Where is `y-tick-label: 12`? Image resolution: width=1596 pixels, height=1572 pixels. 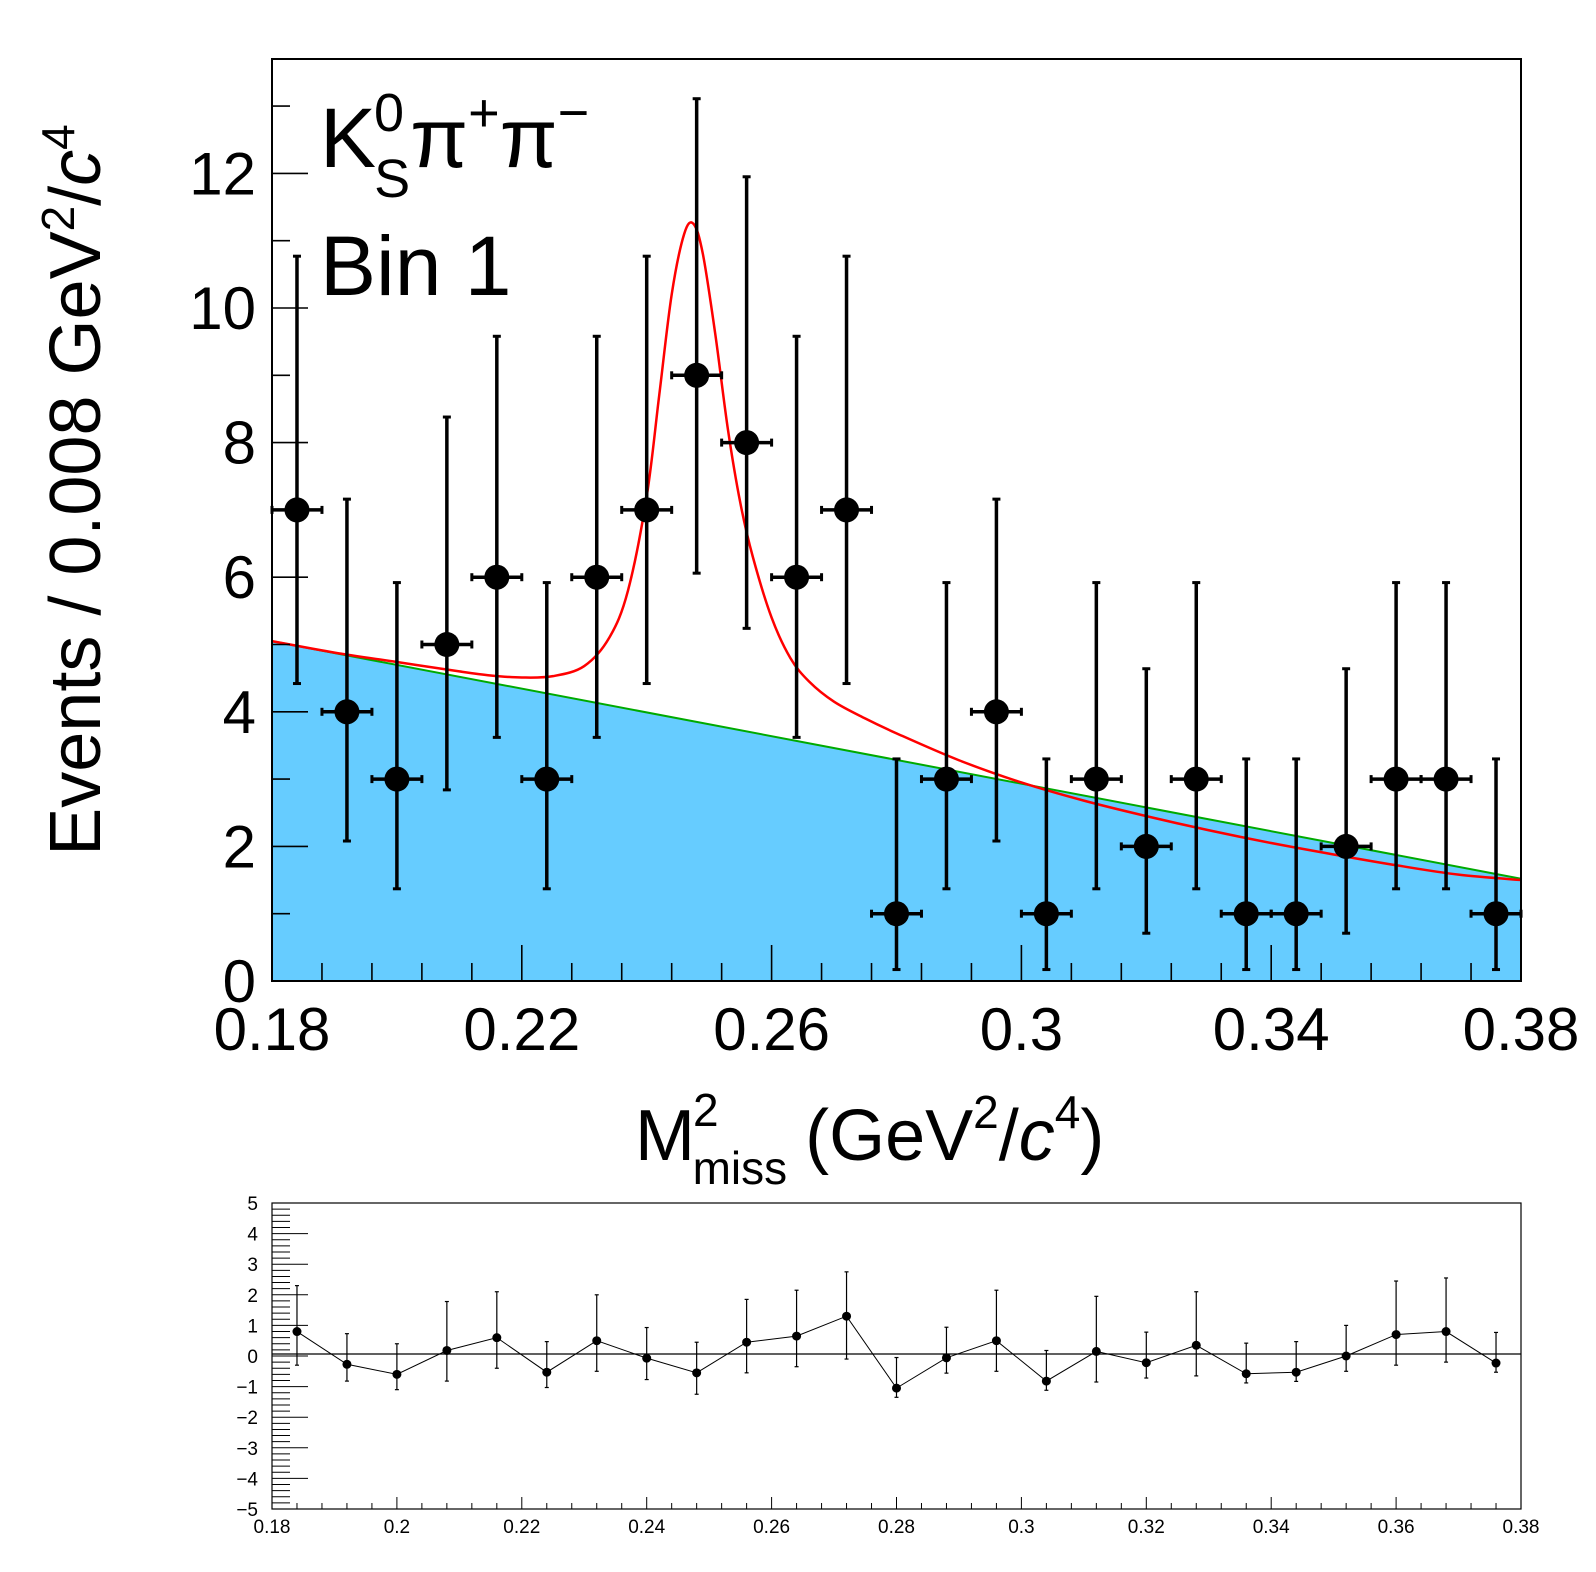
y-tick-label: 12 is located at coordinates (222, 173).